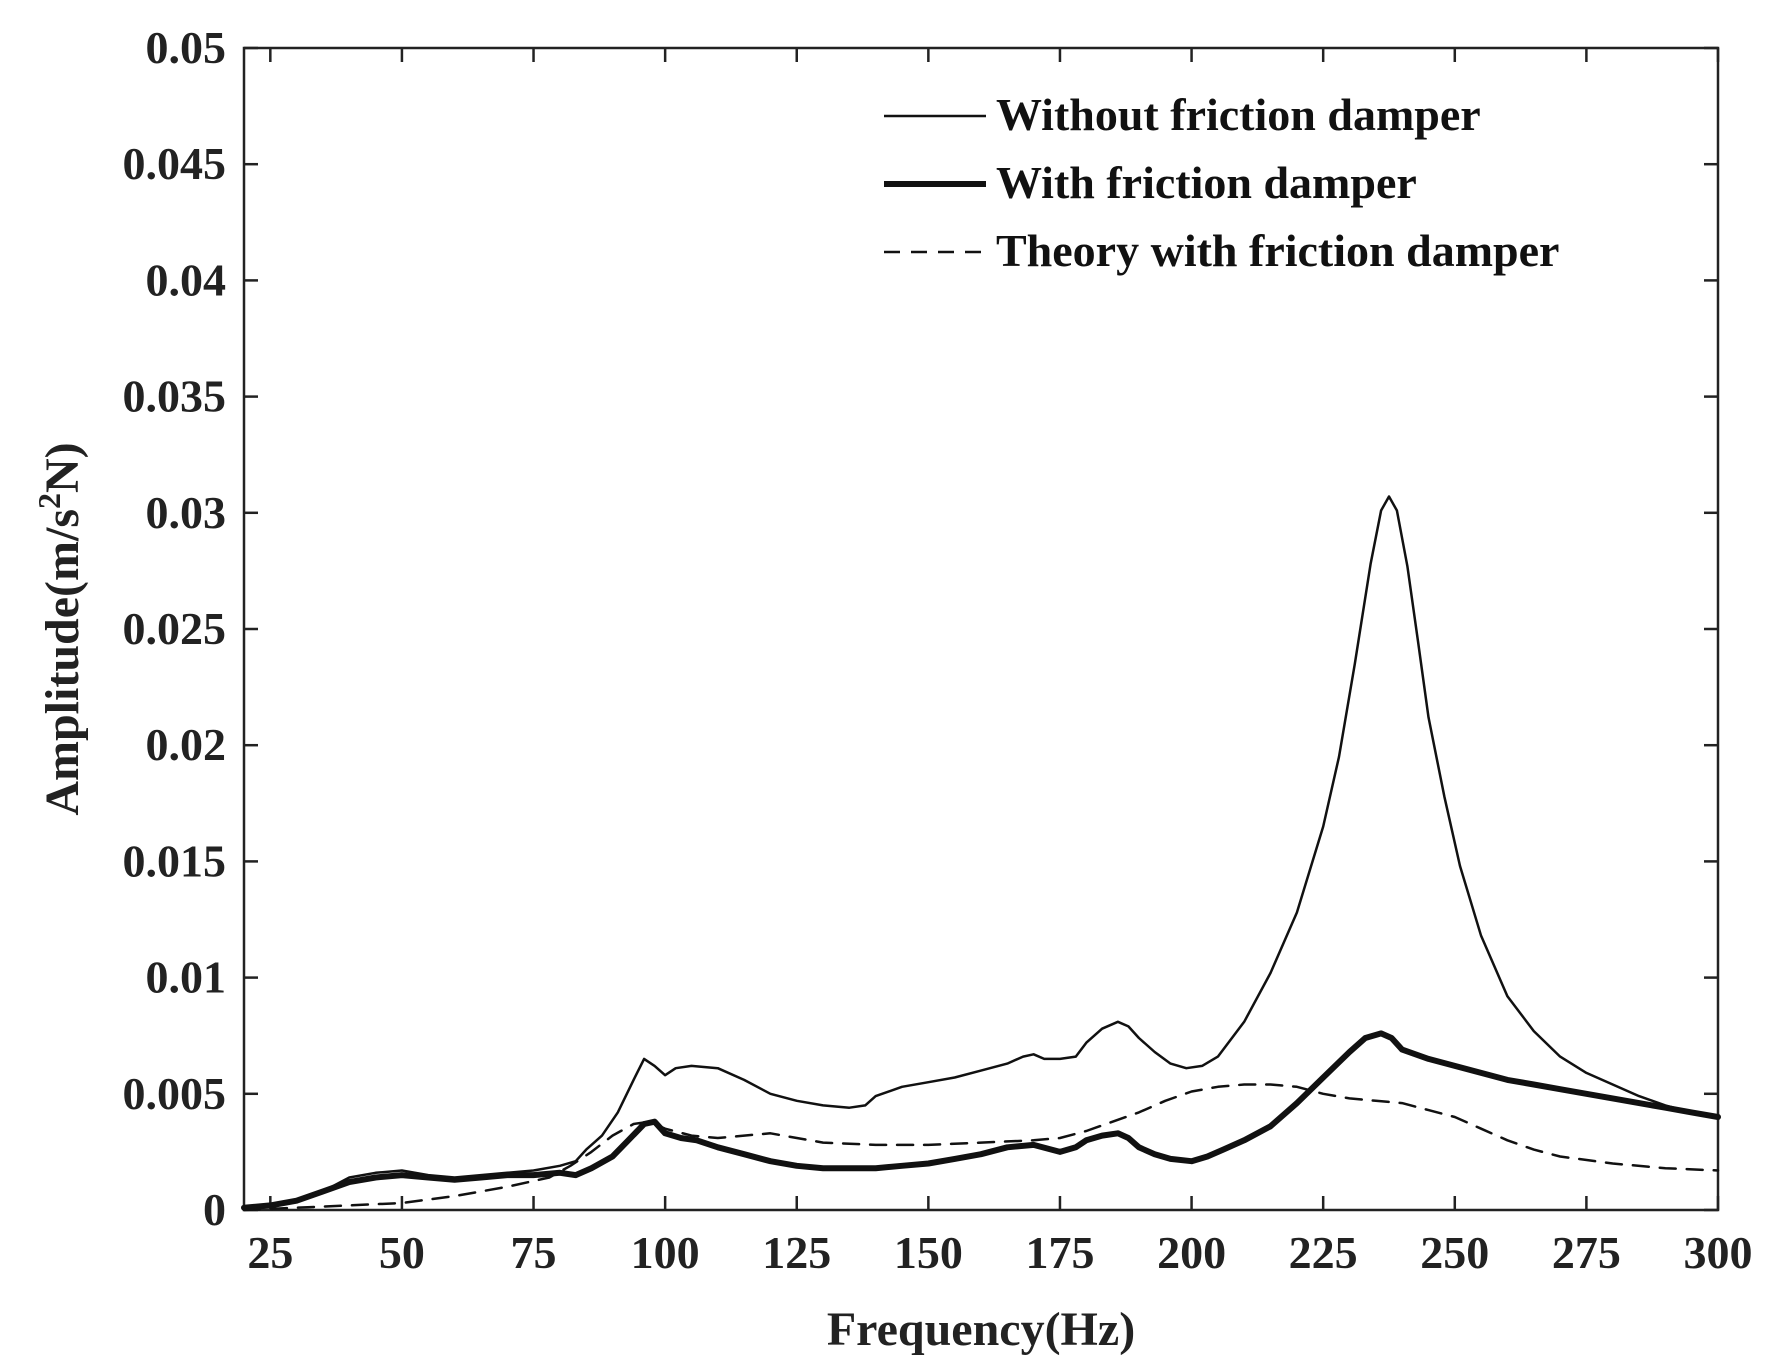 The height and width of the screenshot is (1364, 1770). I want to click on x-tick-label: 275, so click(1586, 1252).